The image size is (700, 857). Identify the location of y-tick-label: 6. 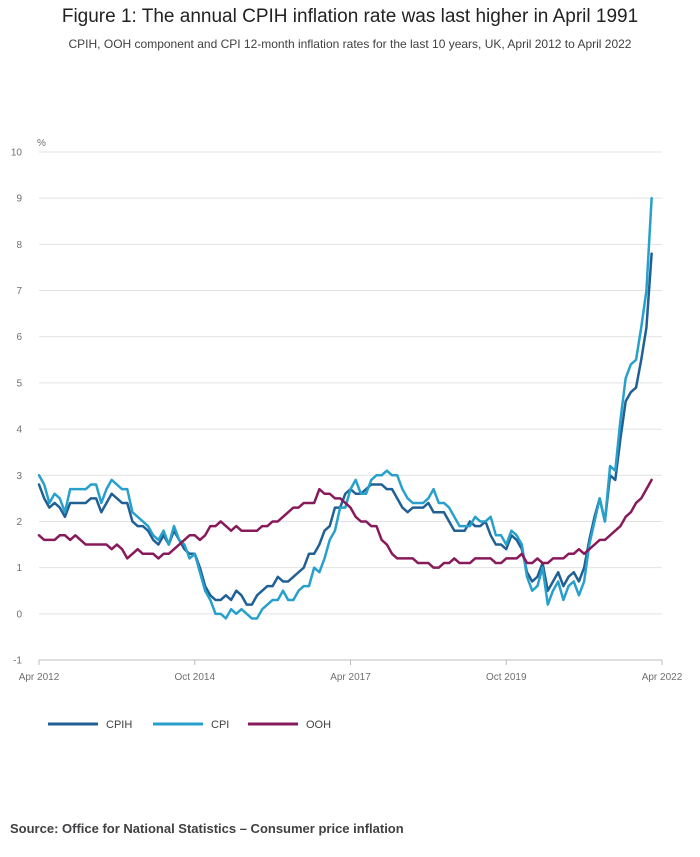
(19, 337).